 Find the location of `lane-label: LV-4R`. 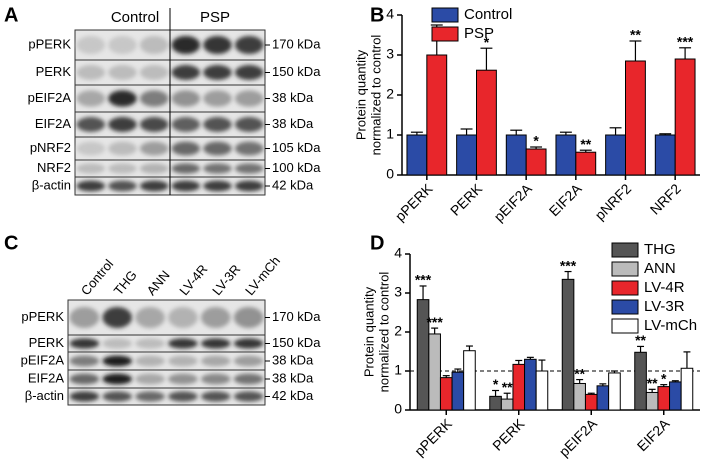

lane-label: LV-4R is located at coordinates (193, 280).